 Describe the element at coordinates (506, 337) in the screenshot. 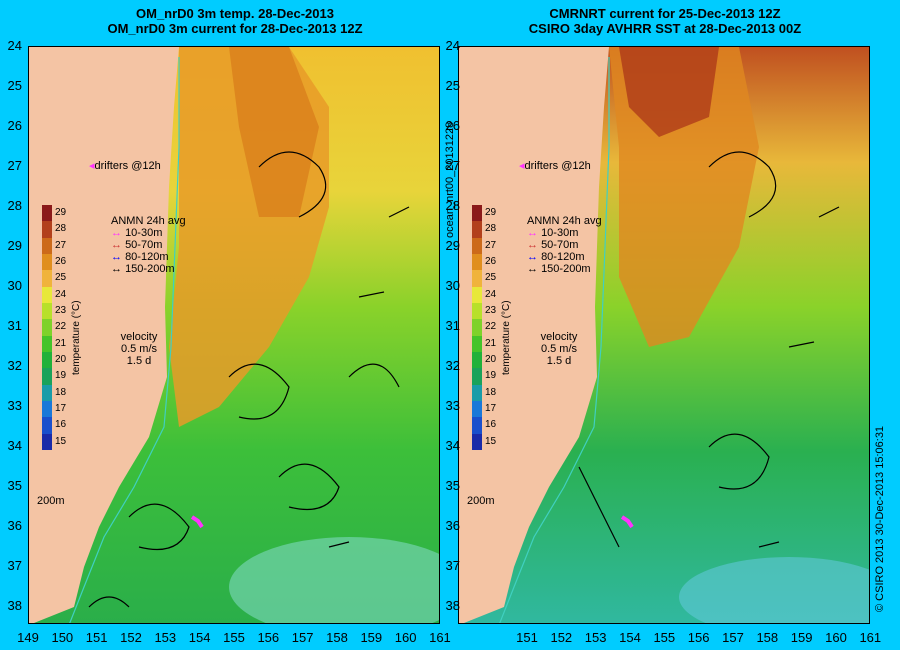

I see `colorbar-title-right: temperature (°C)` at that location.